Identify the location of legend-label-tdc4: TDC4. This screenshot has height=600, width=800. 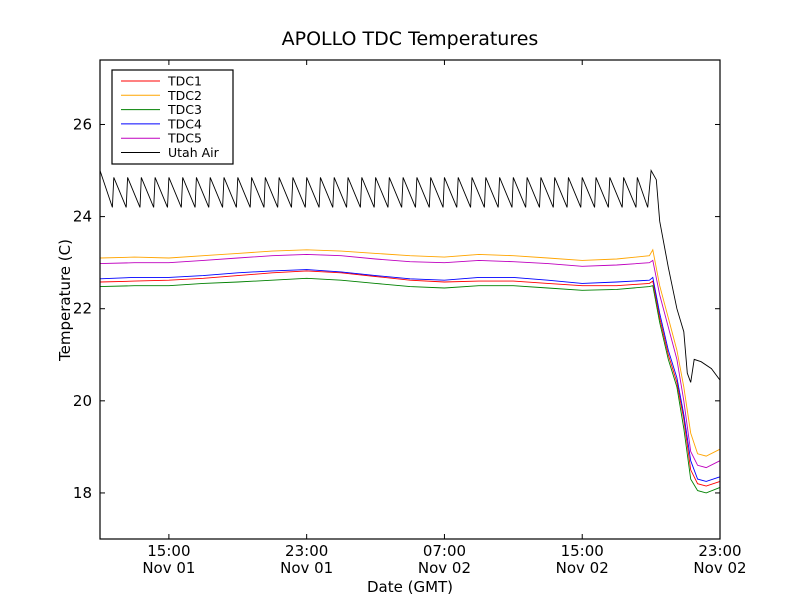
(184, 123).